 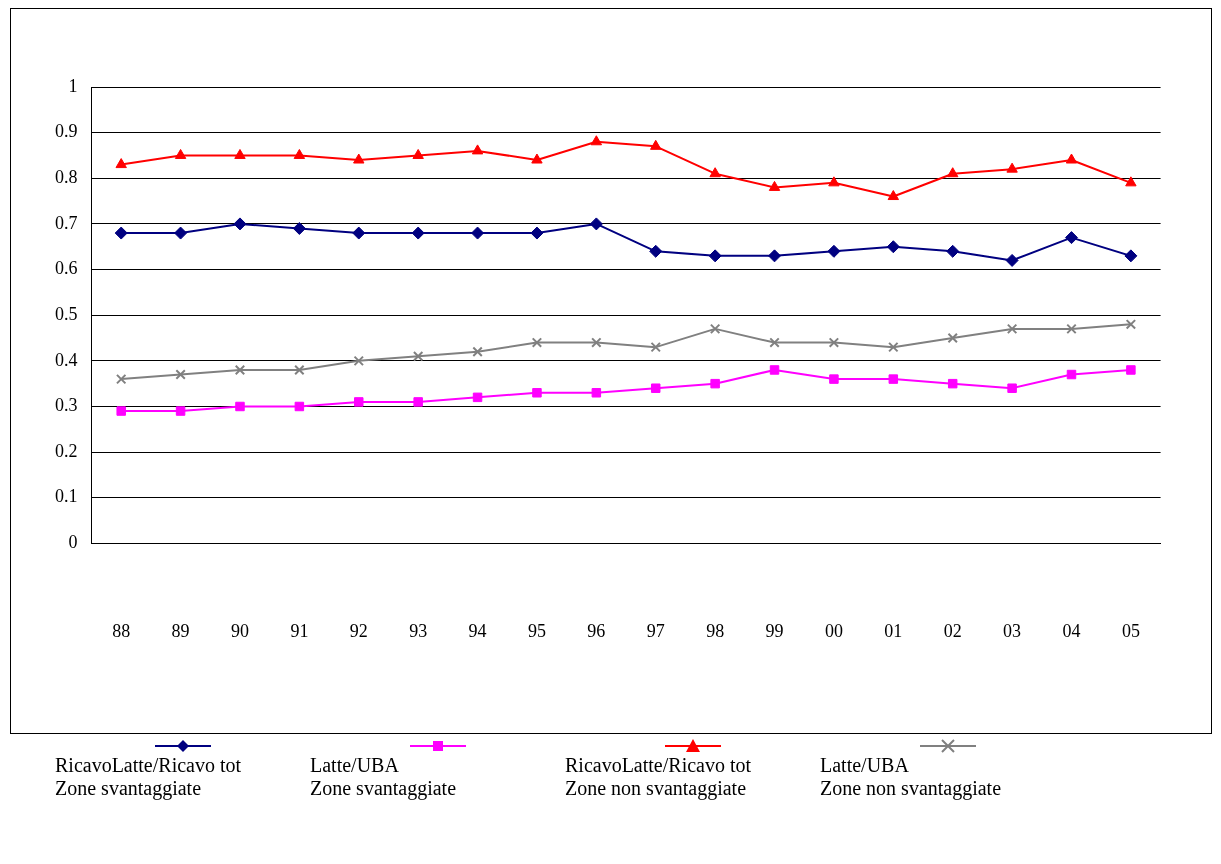 I want to click on x-tick-label: 94, so click(x=477, y=630).